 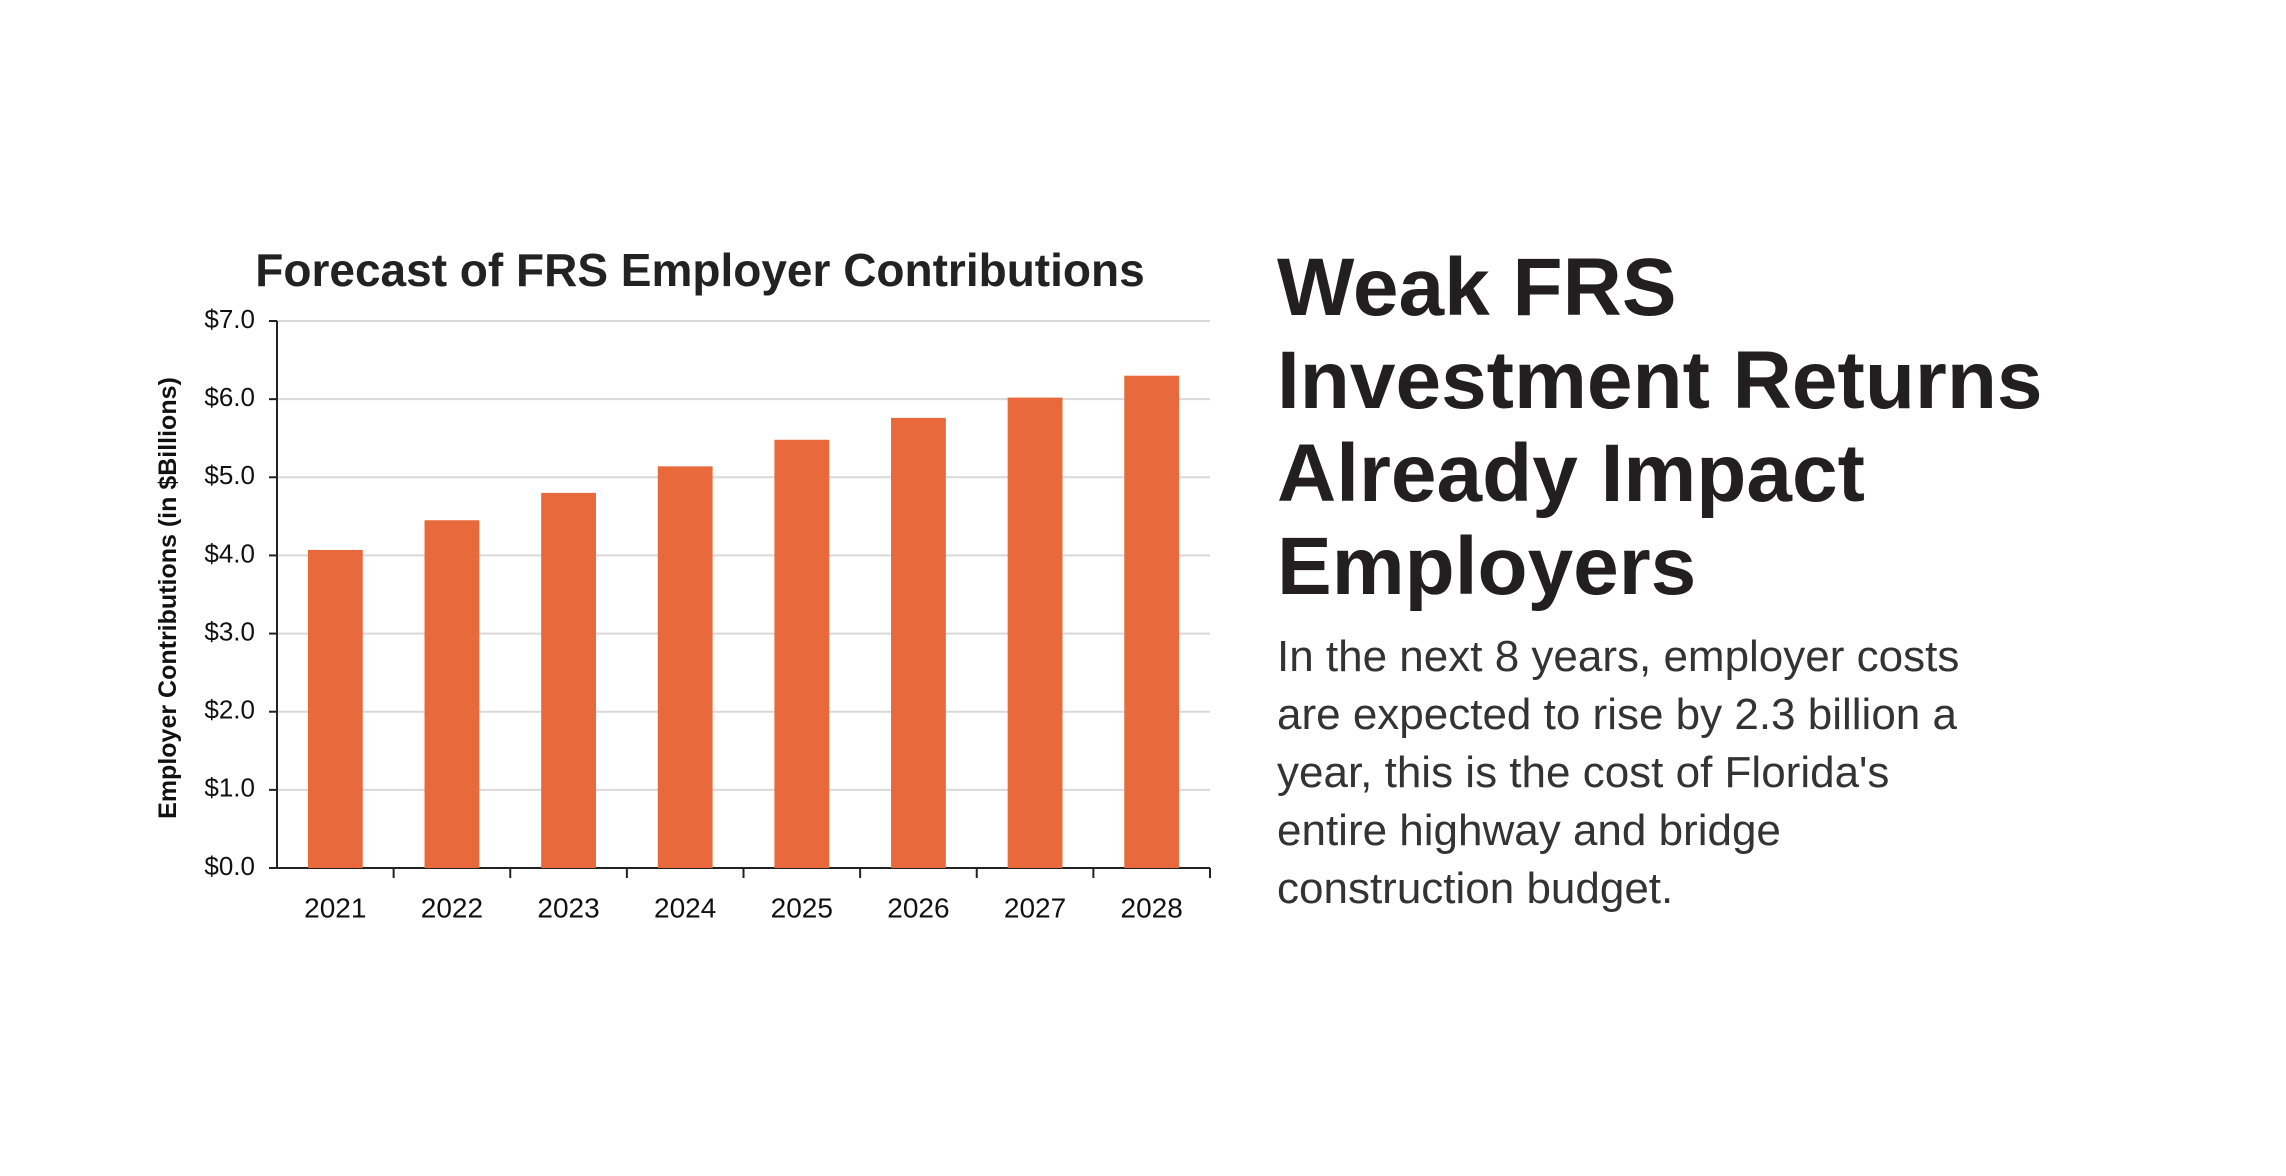 What do you see at coordinates (229, 553) in the screenshot?
I see `y-tick-label: $4.0` at bounding box center [229, 553].